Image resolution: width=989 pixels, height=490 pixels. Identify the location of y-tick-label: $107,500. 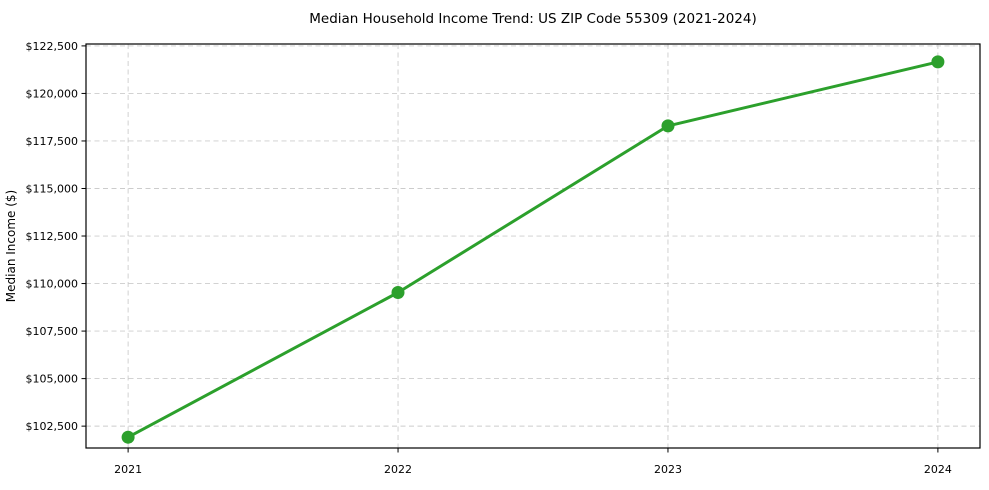
(52, 331).